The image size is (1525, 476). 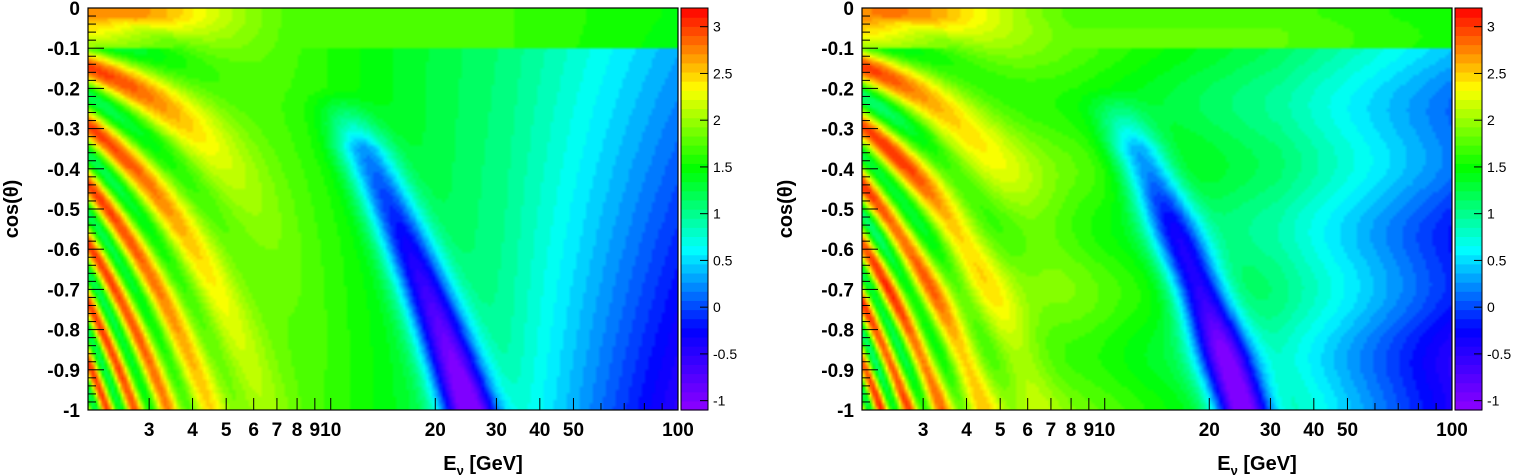 I want to click on x-tick-label: 100, so click(x=678, y=430).